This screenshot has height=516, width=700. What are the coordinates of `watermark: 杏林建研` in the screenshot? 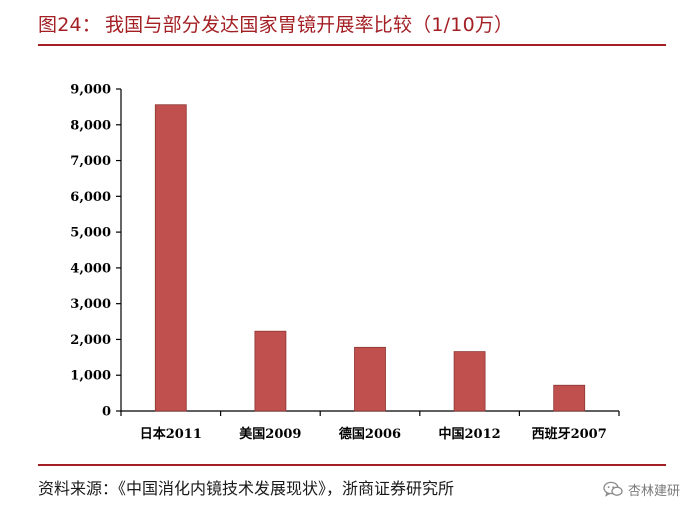 It's located at (641, 489).